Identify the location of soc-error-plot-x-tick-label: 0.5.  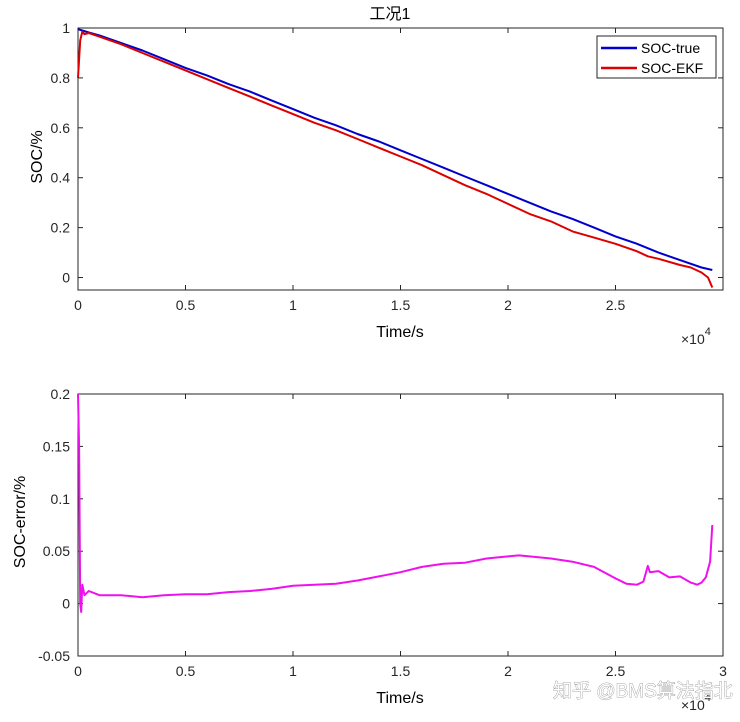
(186, 671).